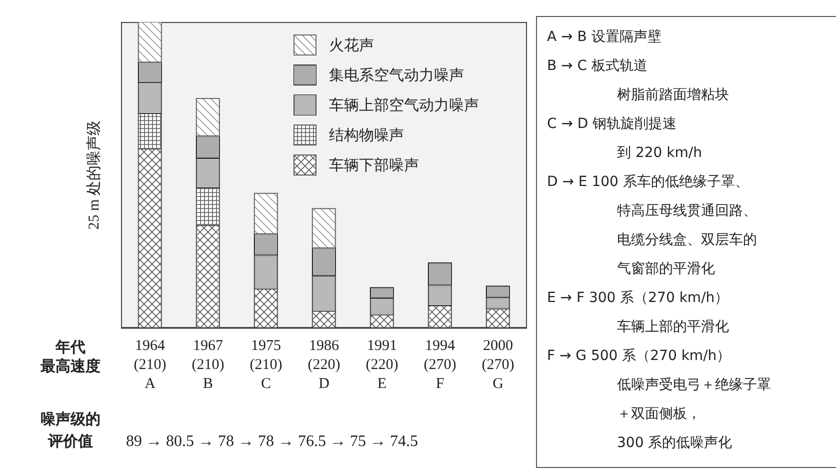 Image resolution: width=839 pixels, height=469 pixels. What do you see at coordinates (604, 37) in the screenshot?
I see `text: A → B 设置隔声壁` at bounding box center [604, 37].